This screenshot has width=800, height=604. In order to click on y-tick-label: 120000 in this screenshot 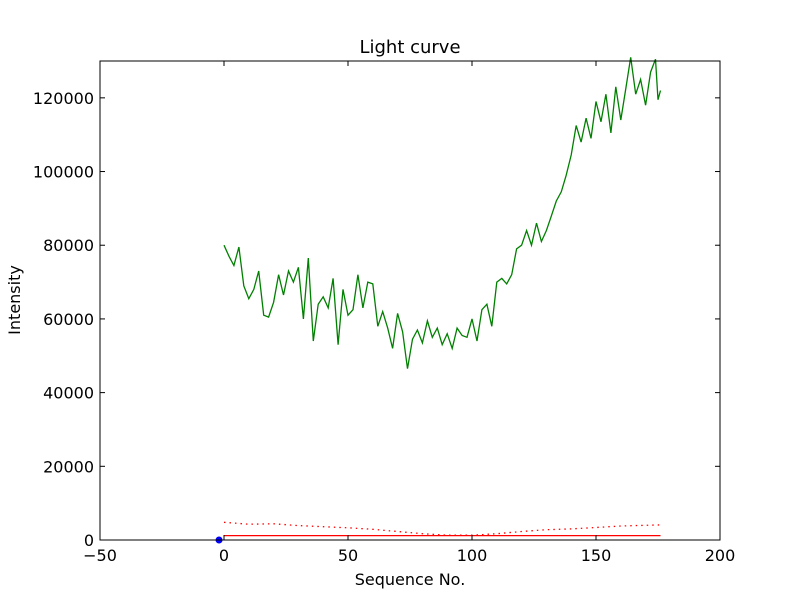, I will do `click(63, 98)`.